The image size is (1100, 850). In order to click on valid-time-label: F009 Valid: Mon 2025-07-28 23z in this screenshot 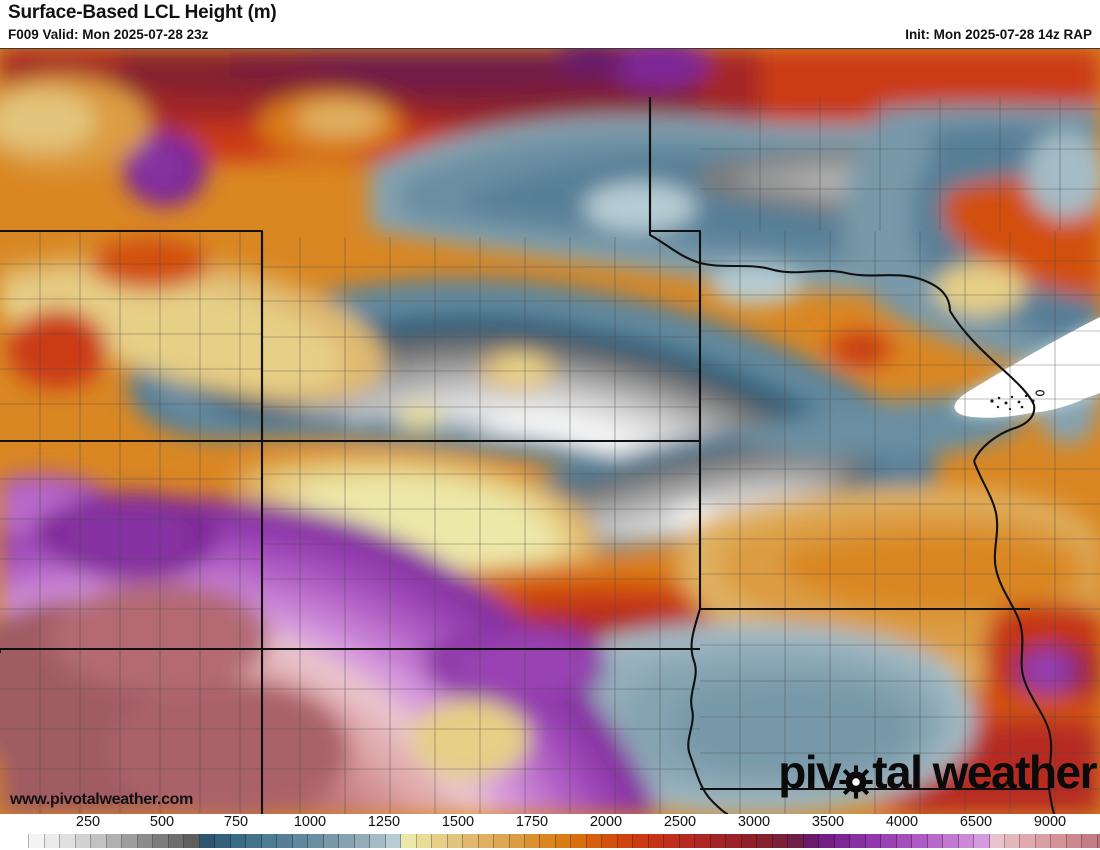, I will do `click(108, 34)`.